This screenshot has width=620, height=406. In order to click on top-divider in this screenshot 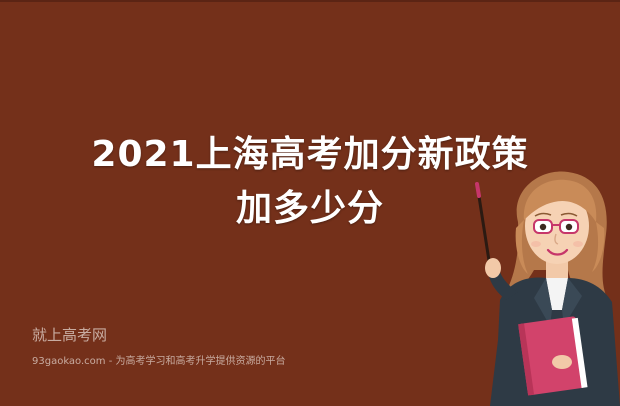, I will do `click(310, 1)`.